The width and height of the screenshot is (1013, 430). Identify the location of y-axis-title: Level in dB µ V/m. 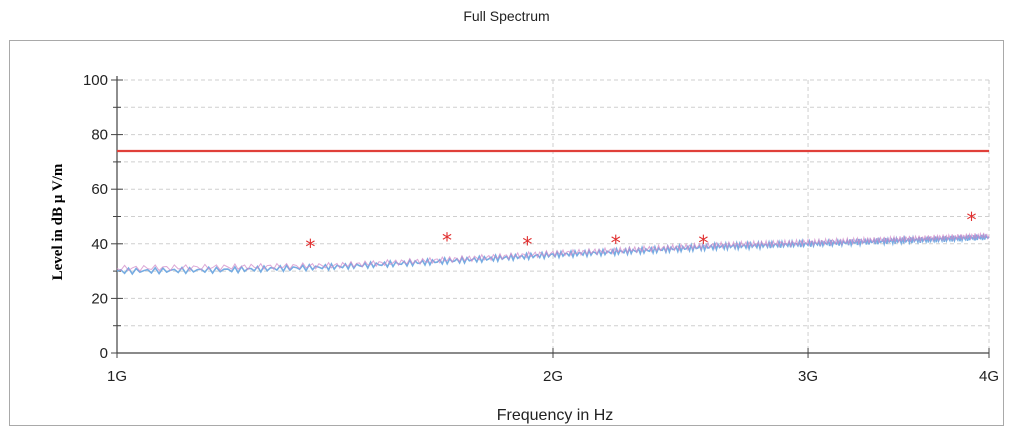
(58, 221).